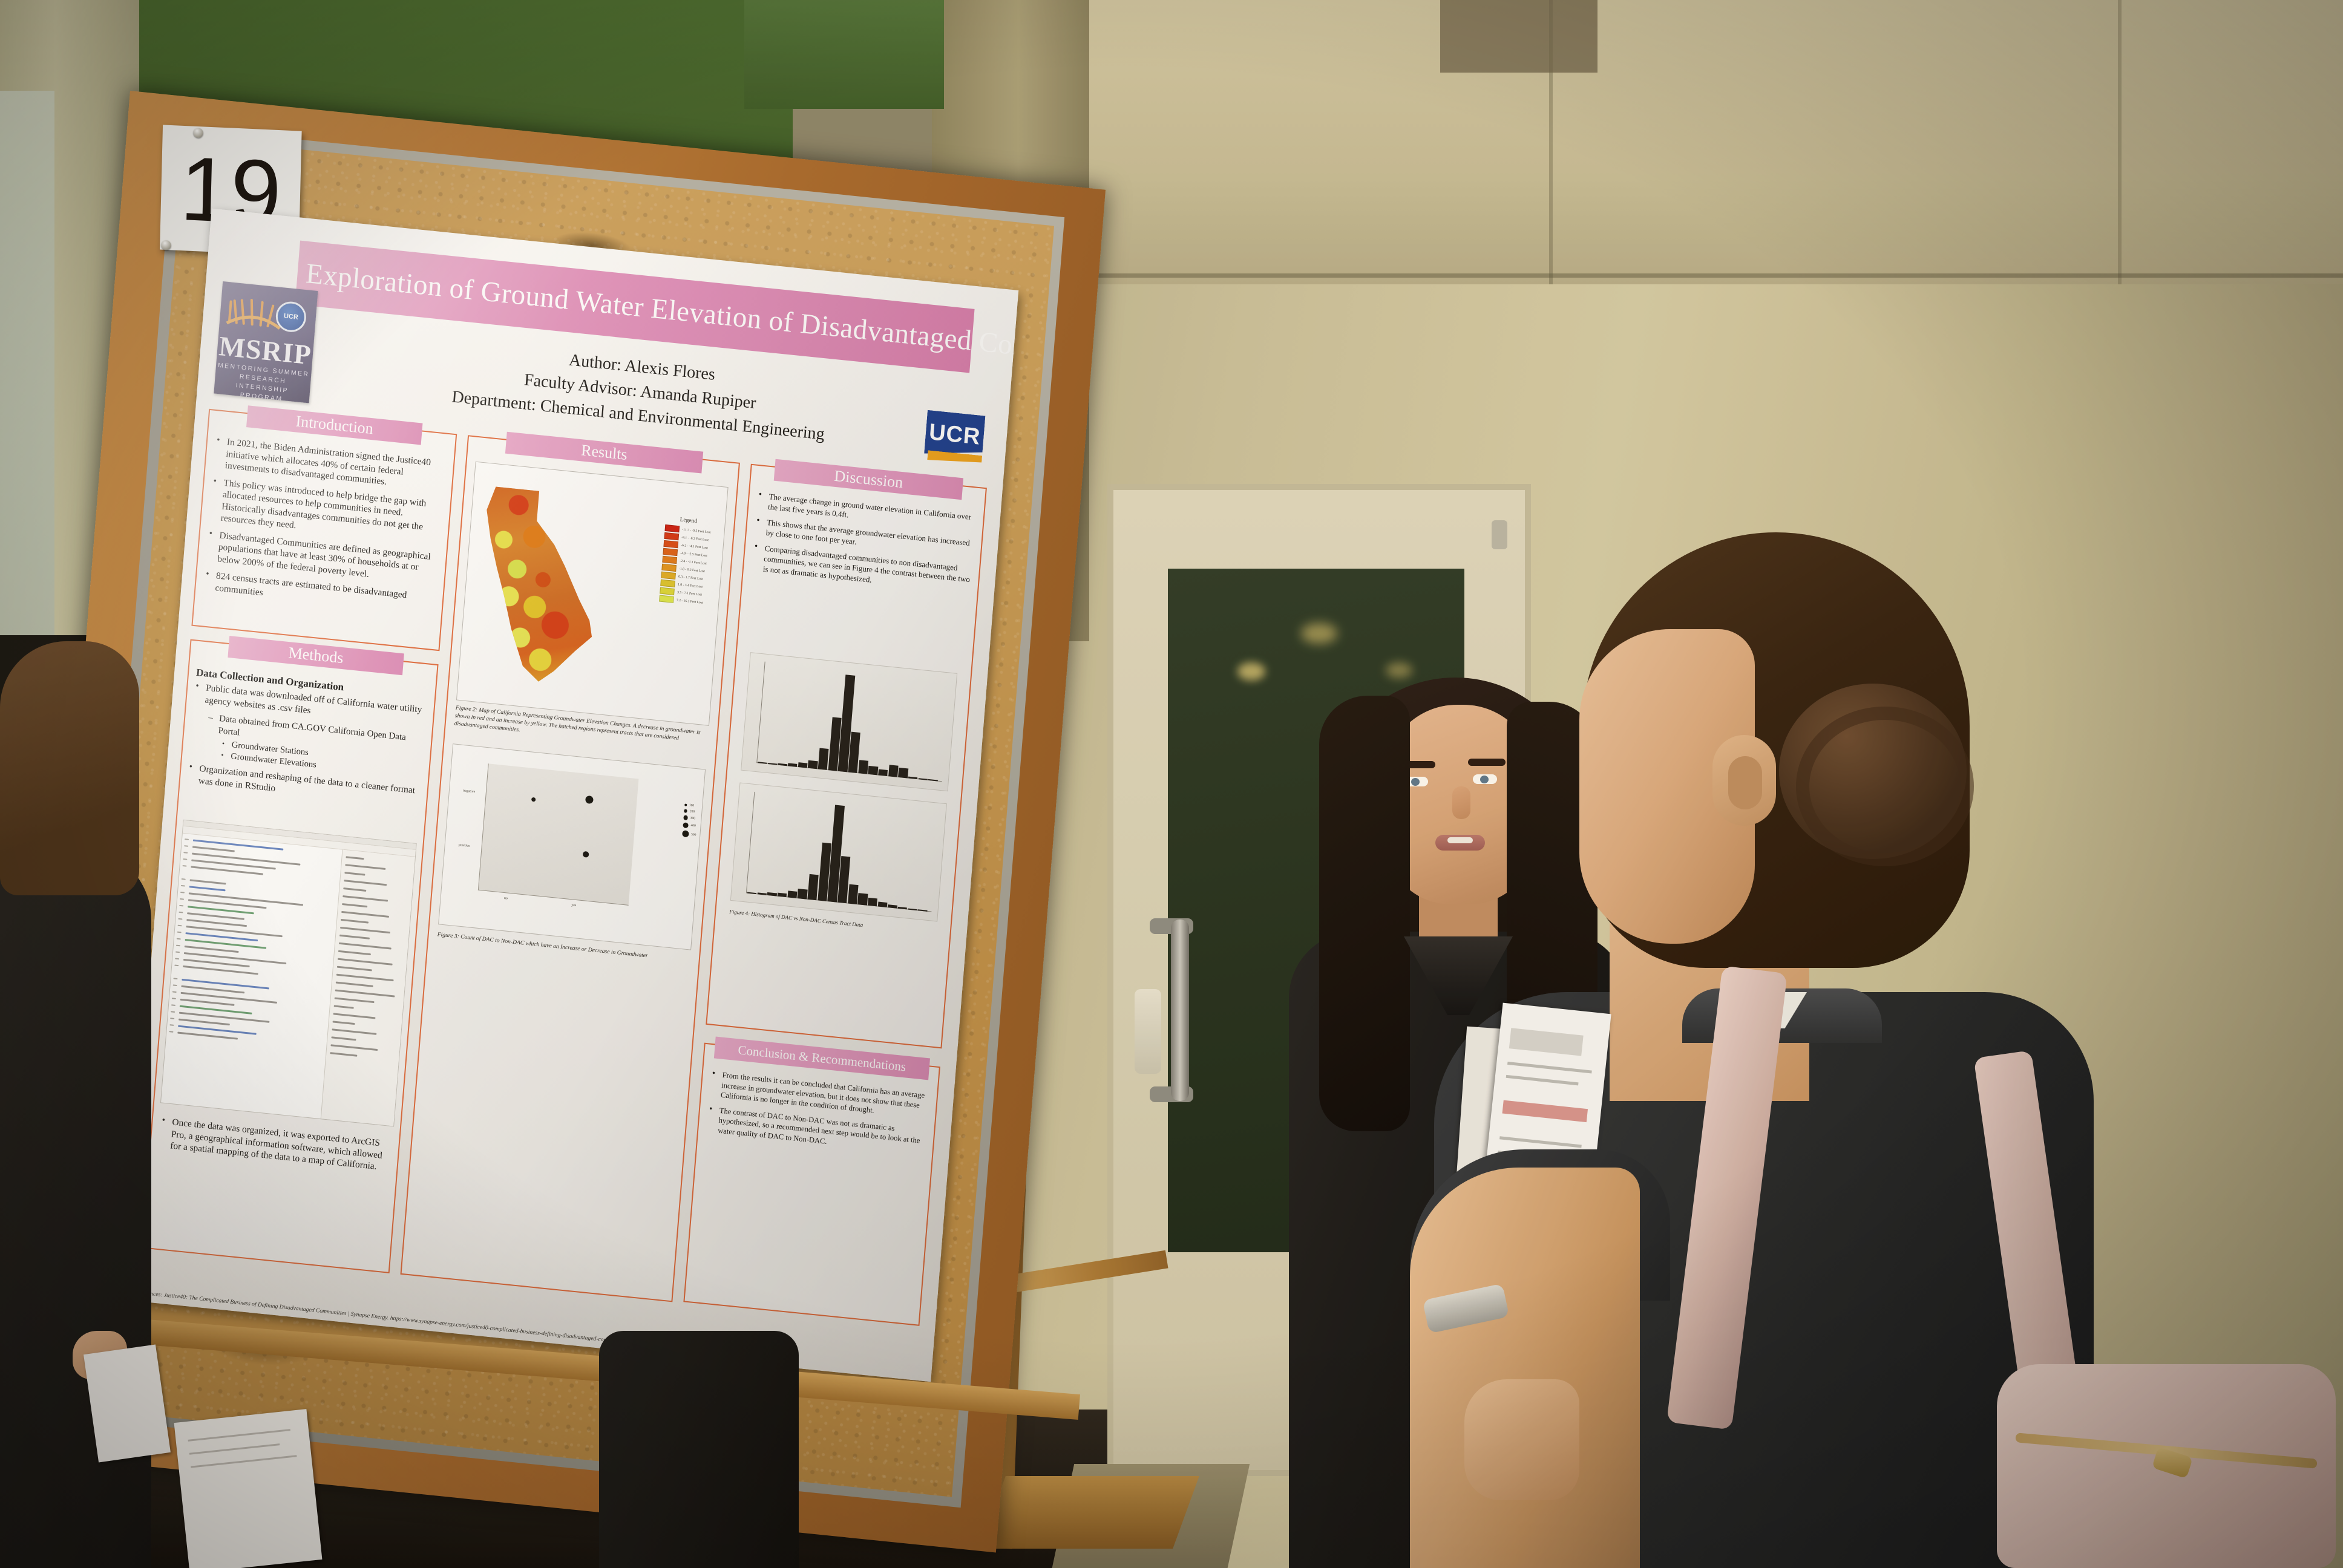 The height and width of the screenshot is (1568, 2343). I want to click on person-left-hair, so click(69, 768).